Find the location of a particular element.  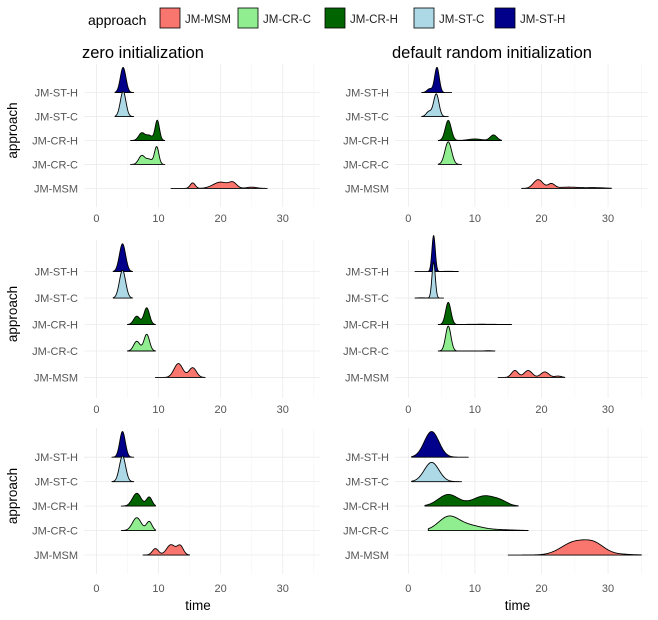

ridge-jm-msm-r2c2 is located at coordinates (531, 374).